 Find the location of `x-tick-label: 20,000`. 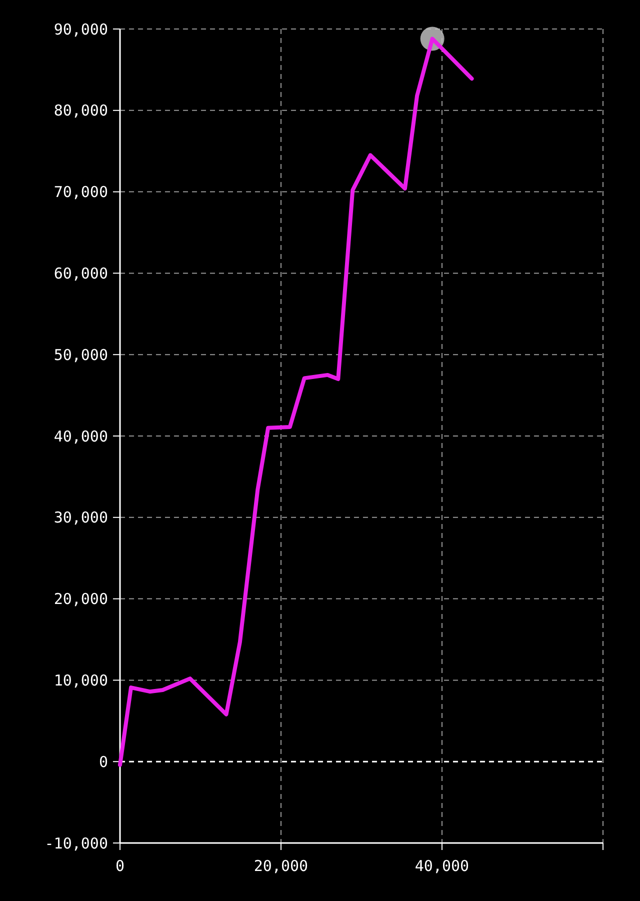

x-tick-label: 20,000 is located at coordinates (281, 866).